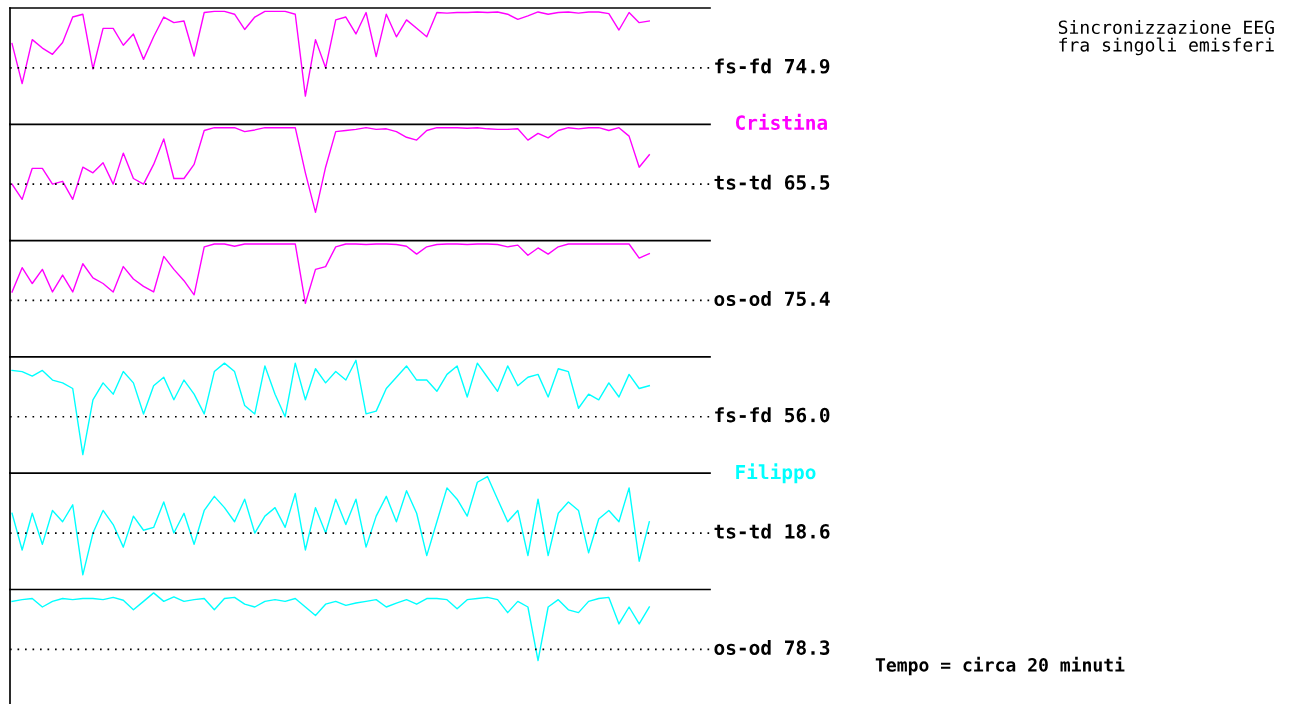 Image resolution: width=1295 pixels, height=704 pixels. Describe the element at coordinates (772, 647) in the screenshot. I see `y-axis-title: os-od 78.3` at that location.